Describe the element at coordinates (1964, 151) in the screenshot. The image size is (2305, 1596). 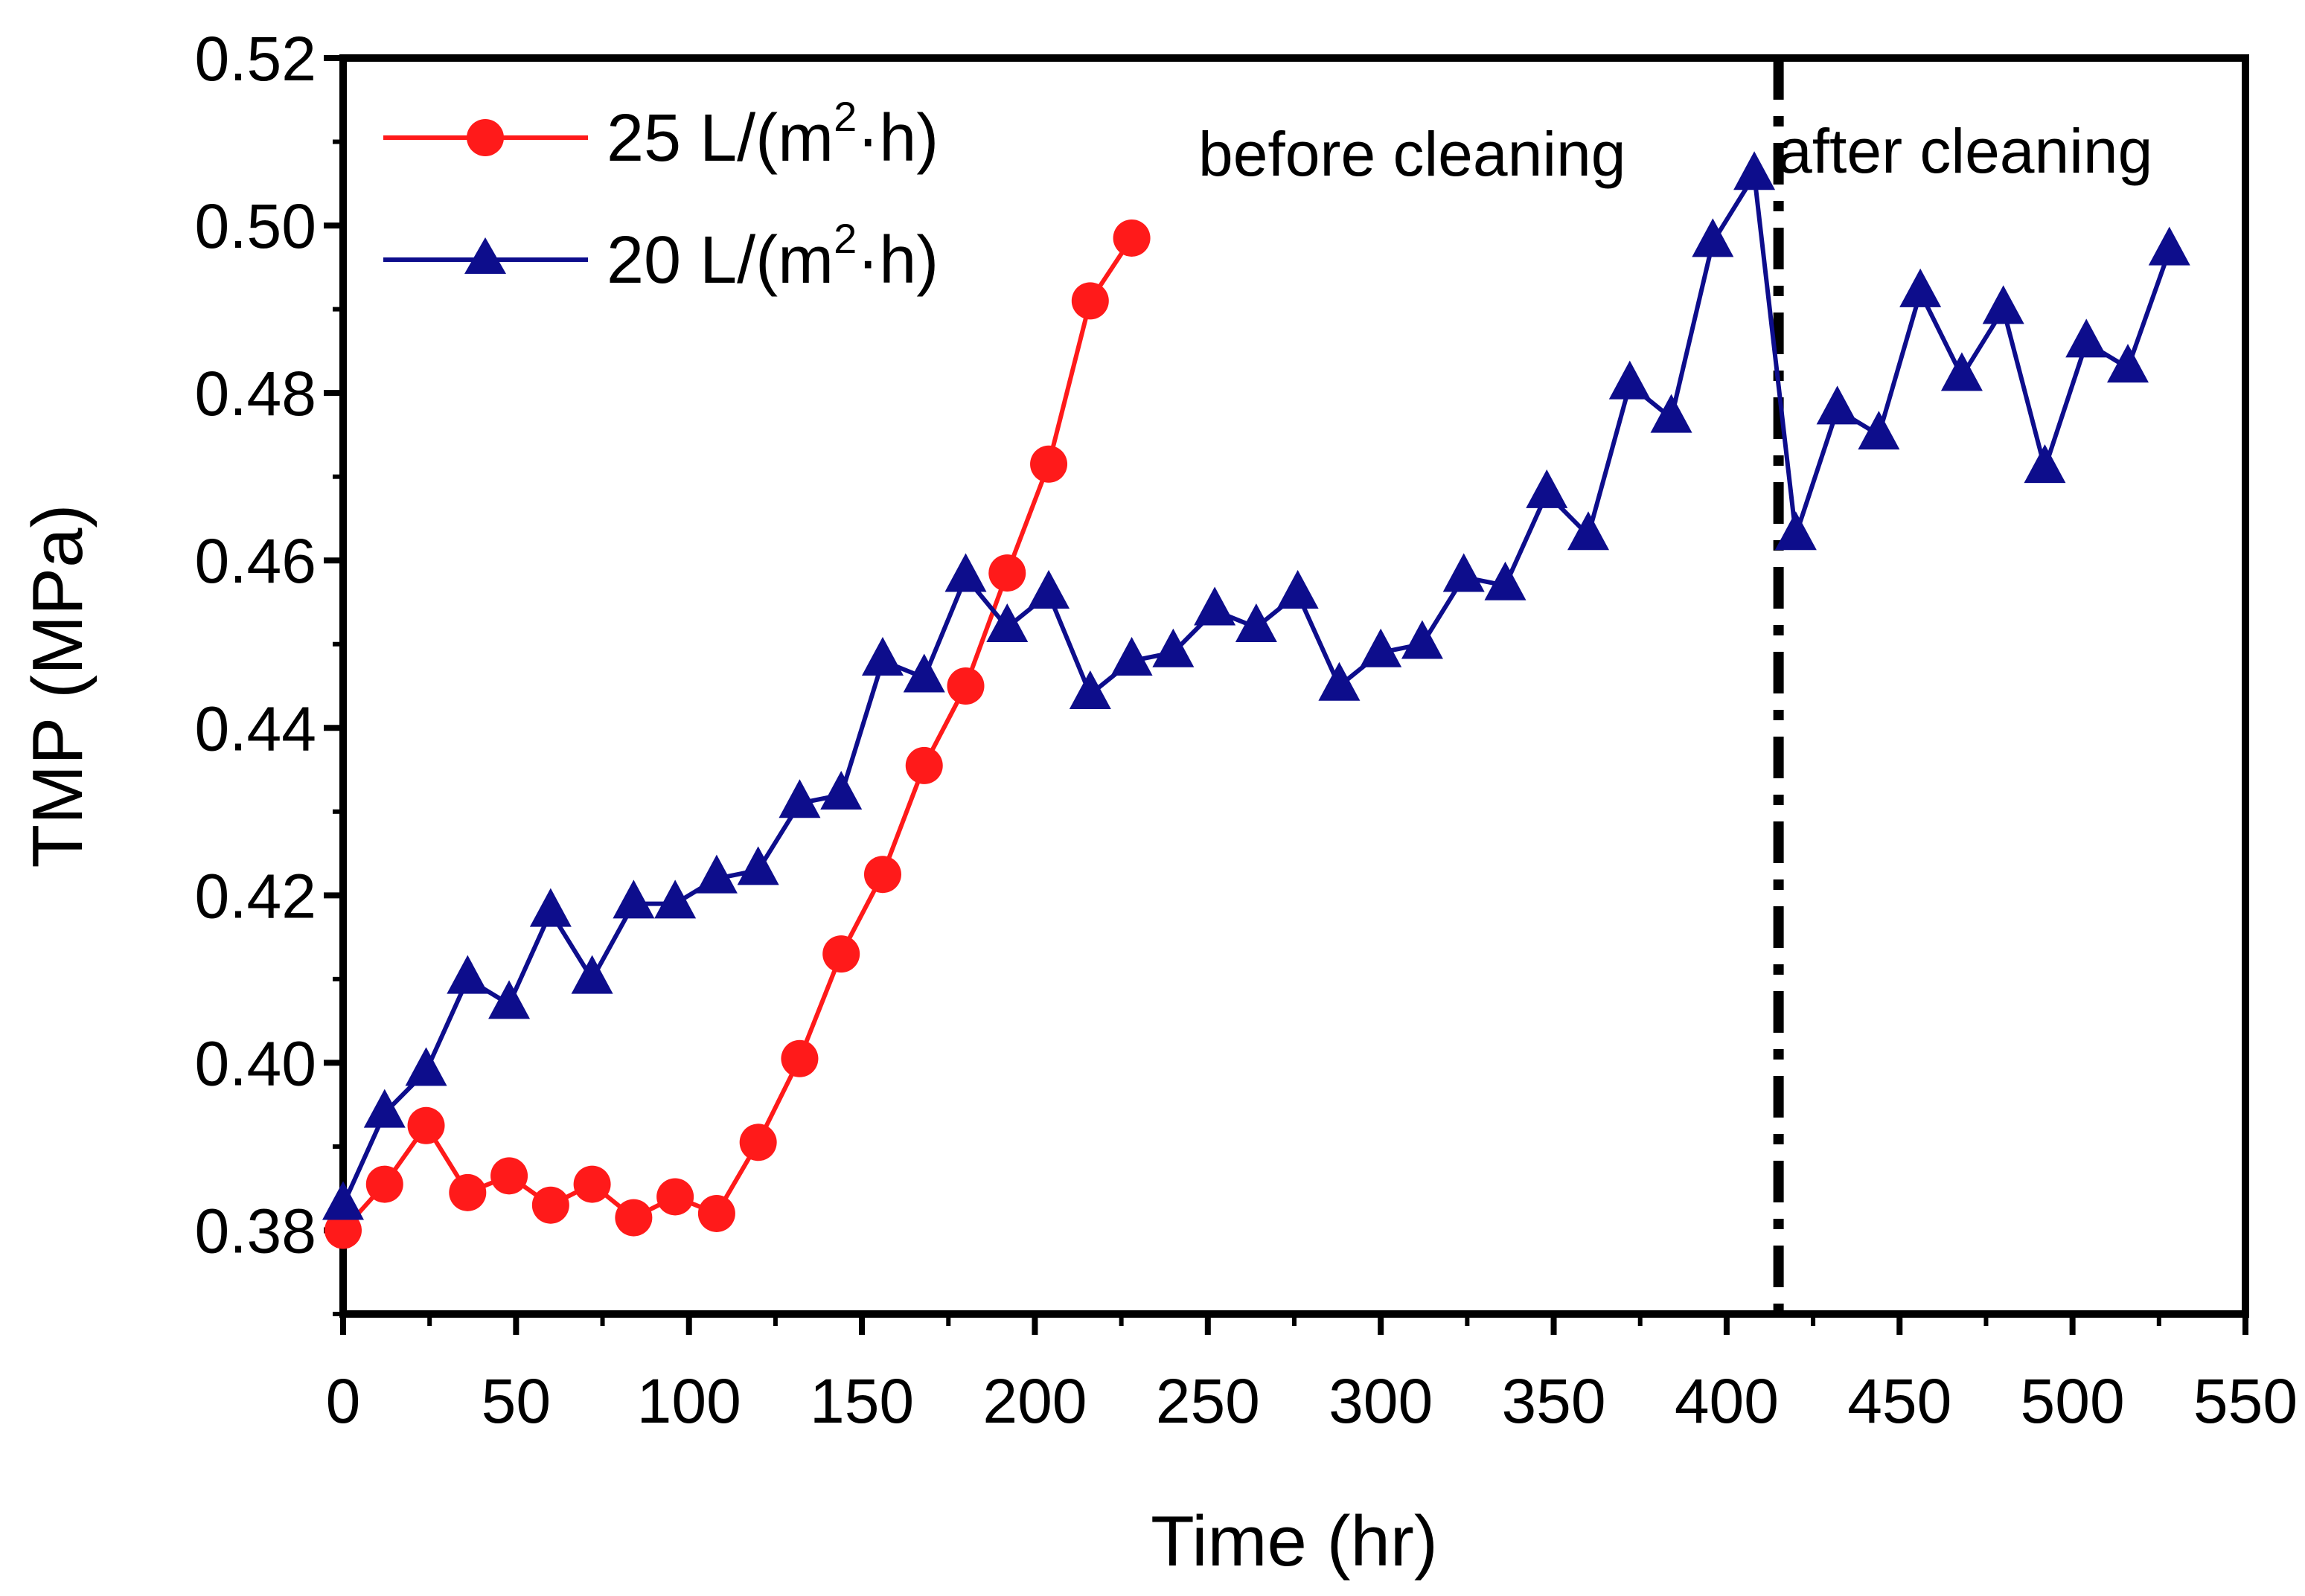
I see `after-cleaning-label: after cleaning` at that location.